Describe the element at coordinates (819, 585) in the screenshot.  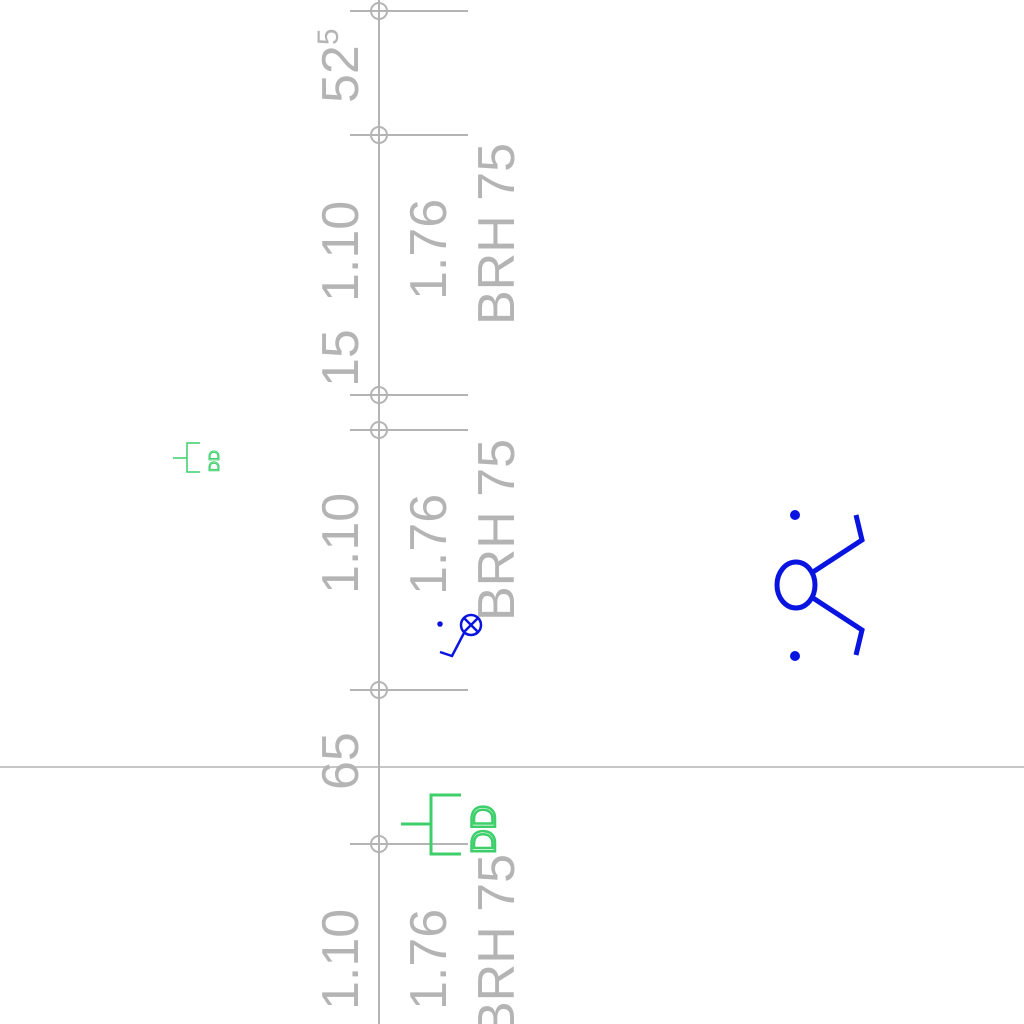
I see `lamp-outlet-icon` at that location.